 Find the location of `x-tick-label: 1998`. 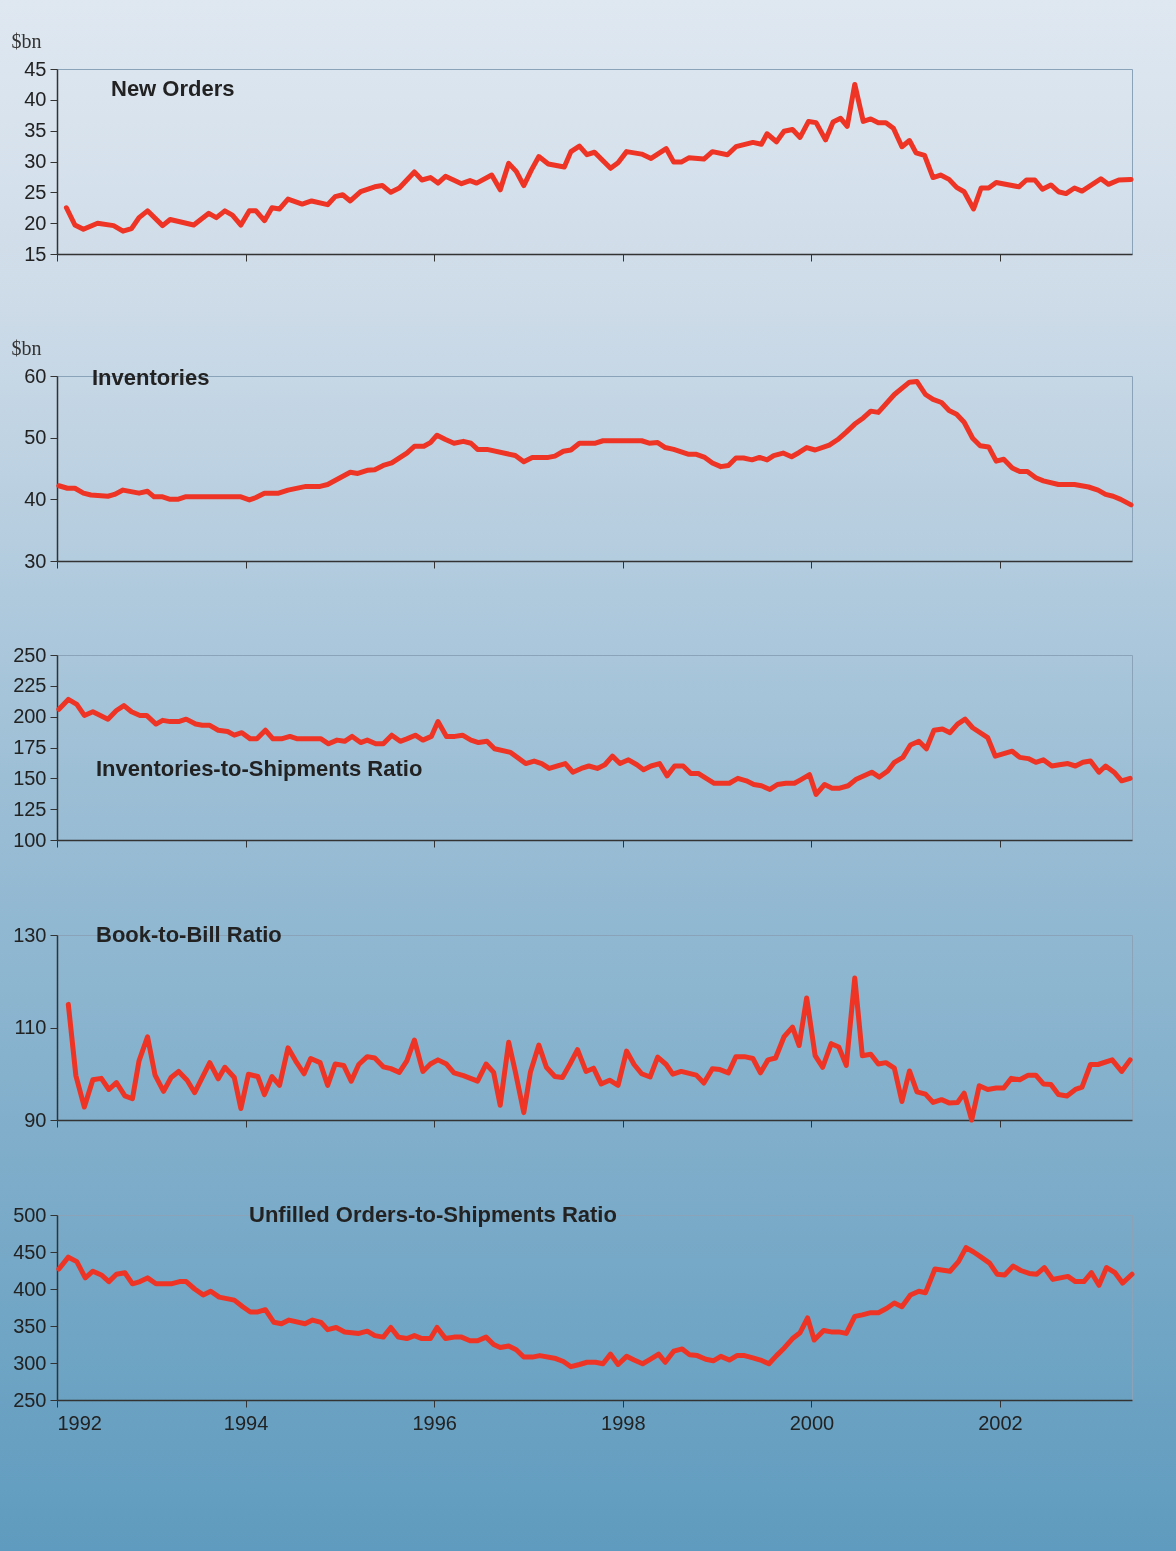

x-tick-label: 1998 is located at coordinates (623, 1422).